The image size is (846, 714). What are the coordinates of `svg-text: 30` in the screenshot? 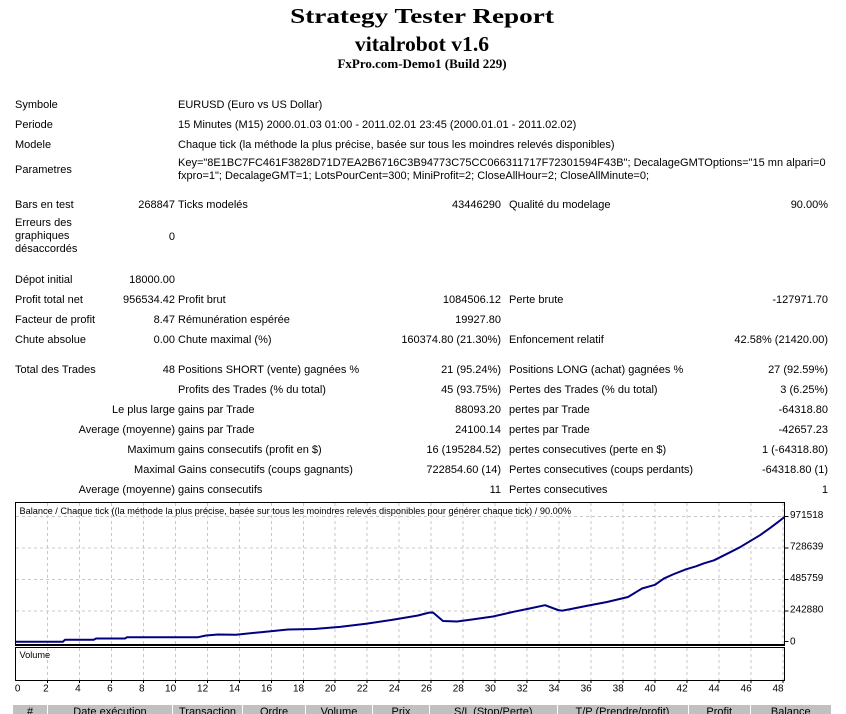 It's located at (491, 689).